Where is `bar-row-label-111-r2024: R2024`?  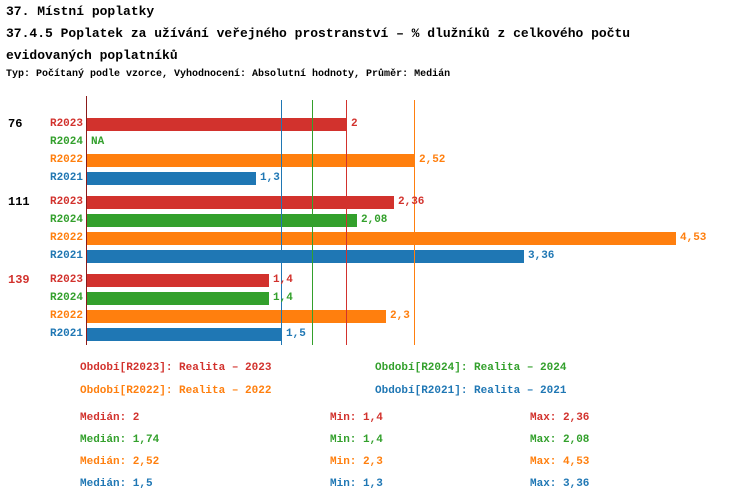 bar-row-label-111-r2024: R2024 is located at coordinates (66, 220).